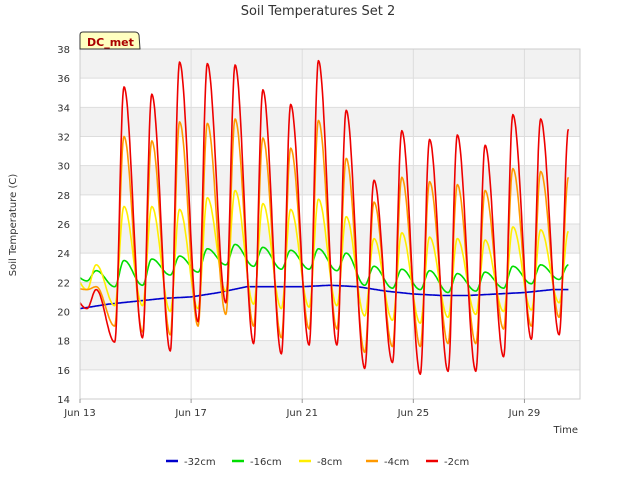 The height and width of the screenshot is (480, 640). I want to click on legend-label: -2cm, so click(456, 462).